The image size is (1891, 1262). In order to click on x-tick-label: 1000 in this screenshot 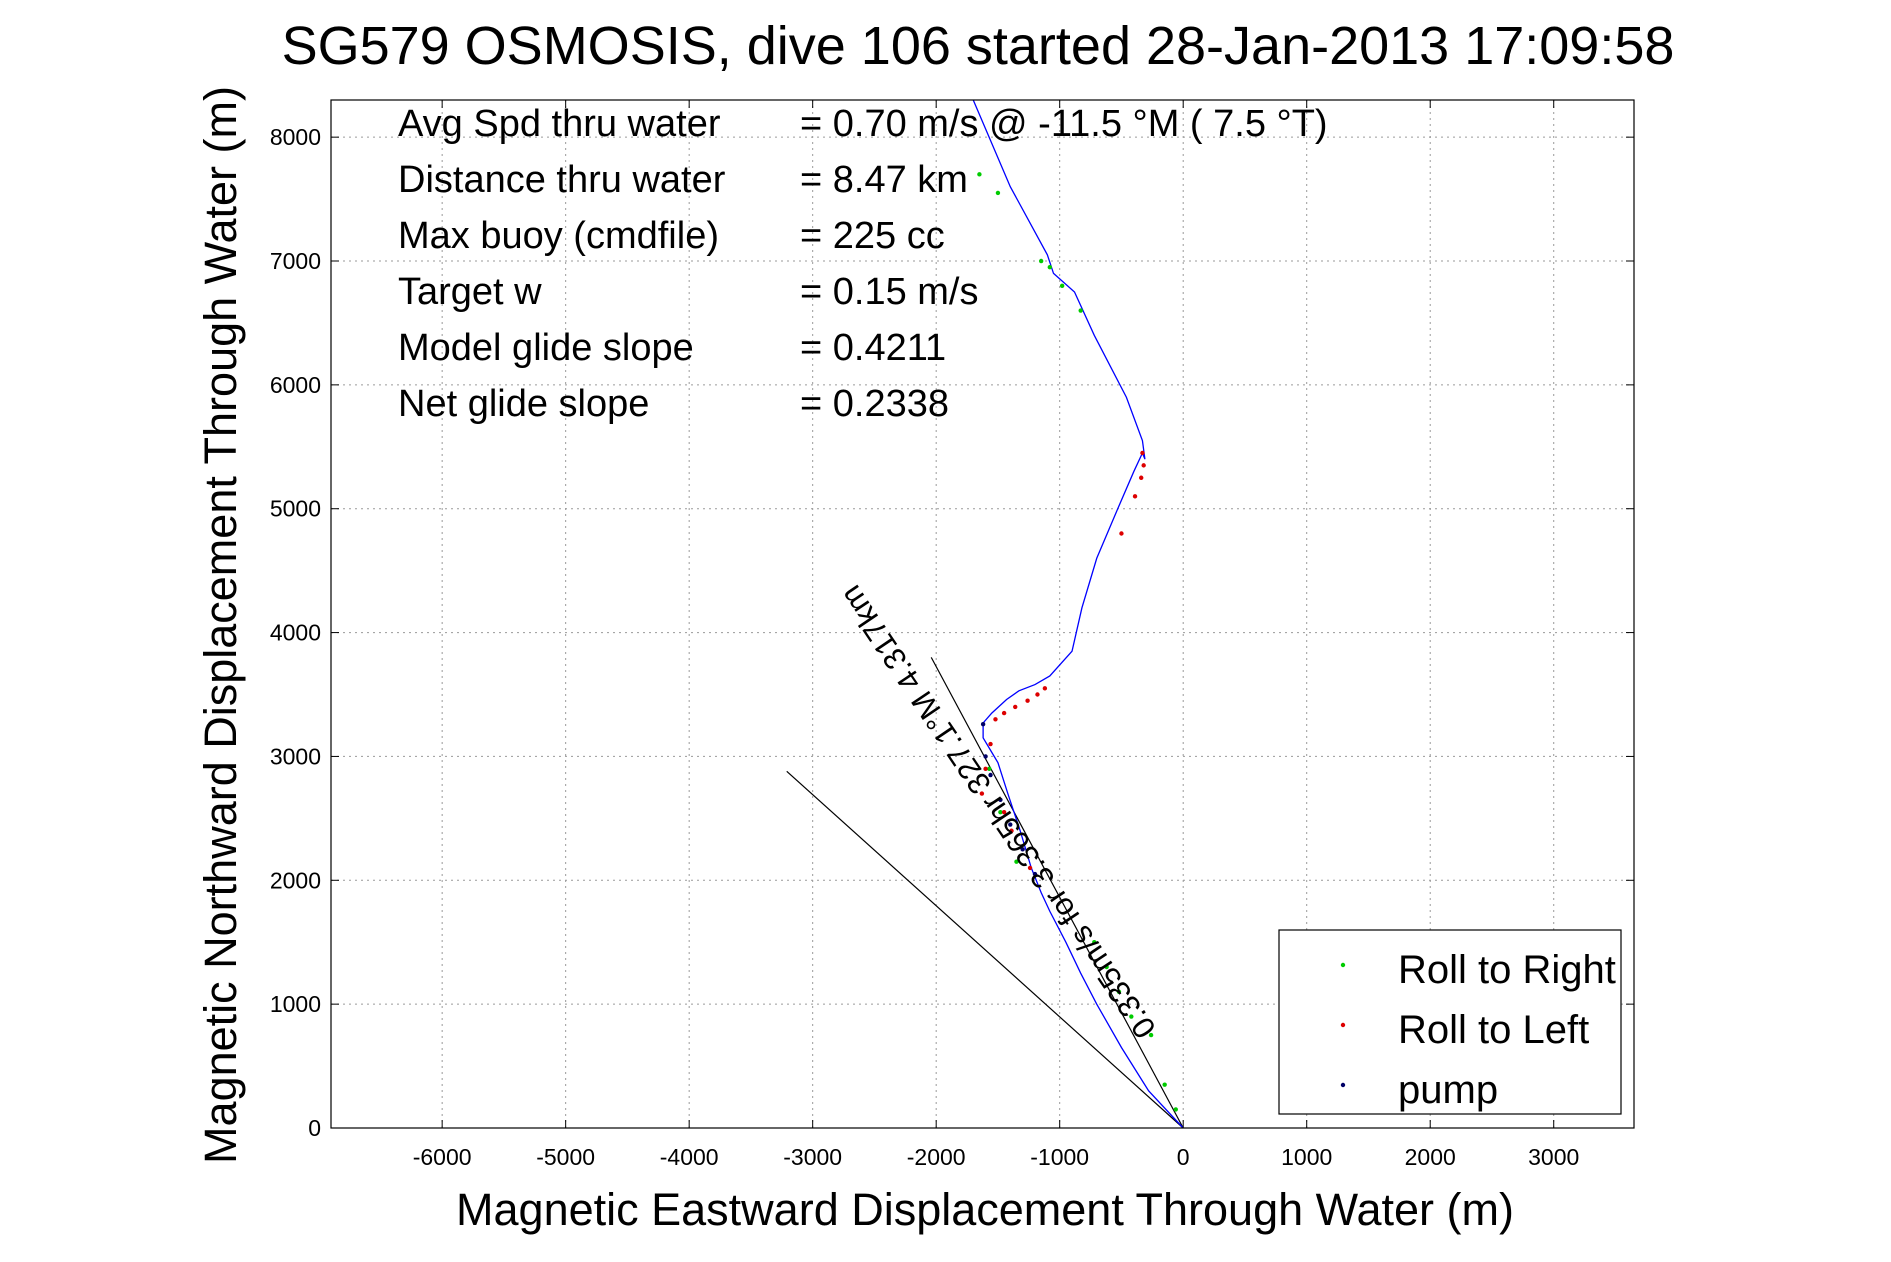, I will do `click(1306, 1157)`.